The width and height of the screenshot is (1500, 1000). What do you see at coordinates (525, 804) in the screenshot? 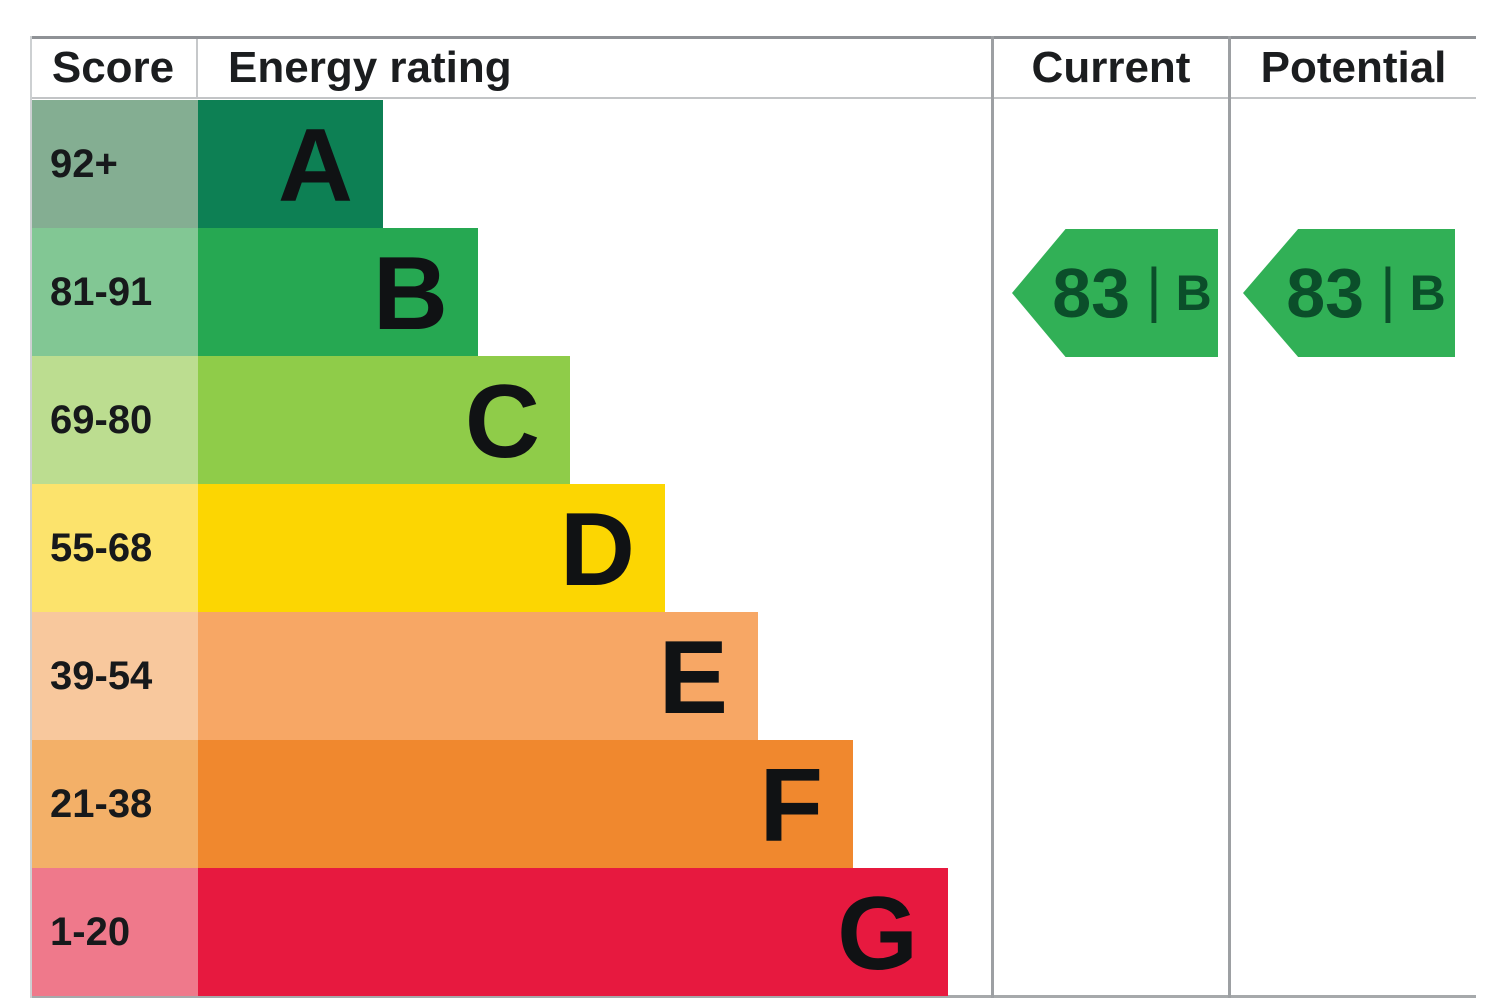
I see `rating-bar-f: F` at bounding box center [525, 804].